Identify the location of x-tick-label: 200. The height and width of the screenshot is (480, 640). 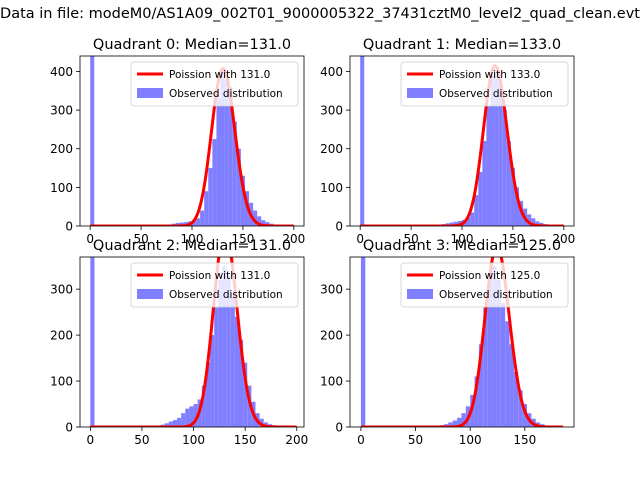
(563, 239).